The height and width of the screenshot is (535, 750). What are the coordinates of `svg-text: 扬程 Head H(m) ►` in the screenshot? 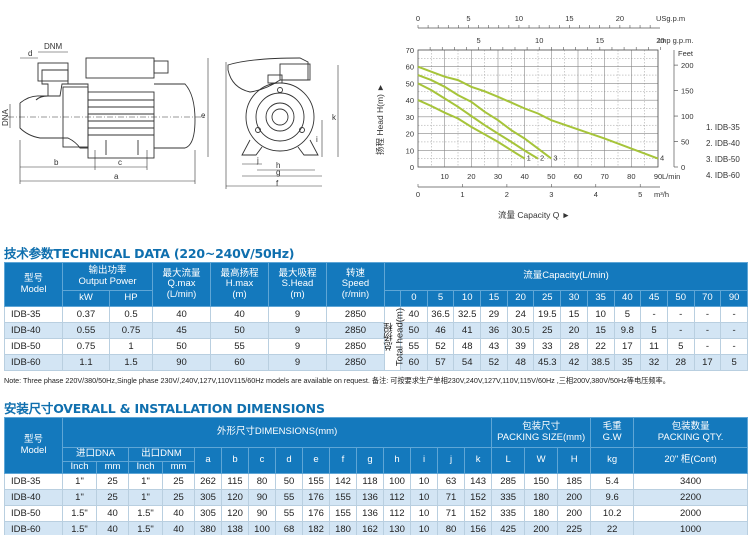 It's located at (380, 119).